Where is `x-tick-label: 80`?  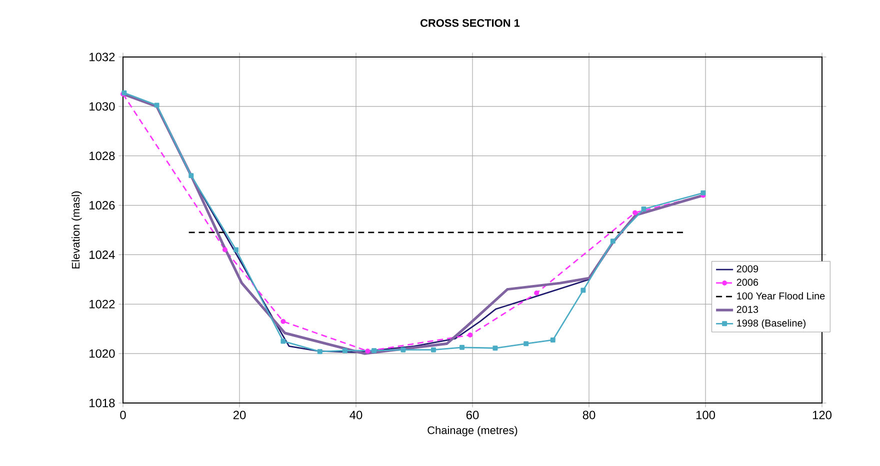
x-tick-label: 80 is located at coordinates (589, 415).